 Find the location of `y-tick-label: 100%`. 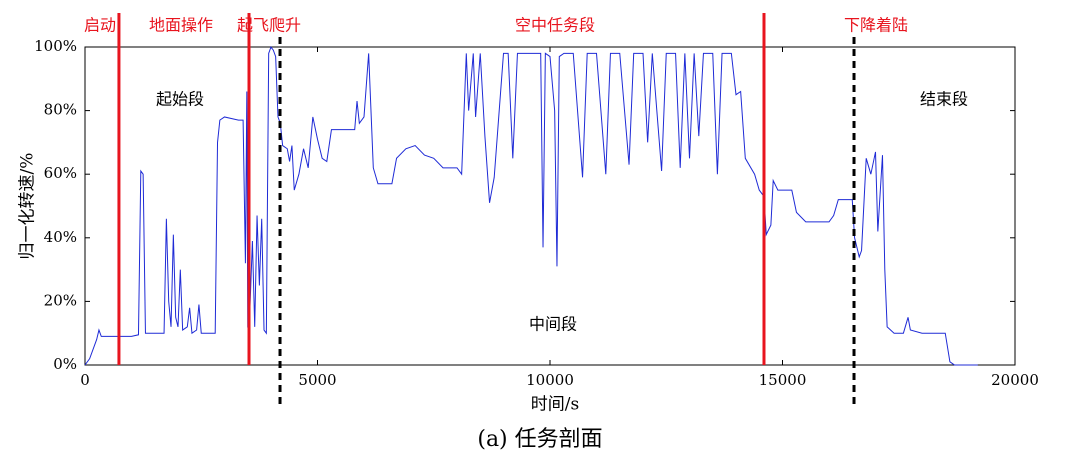

y-tick-label: 100% is located at coordinates (55, 46).